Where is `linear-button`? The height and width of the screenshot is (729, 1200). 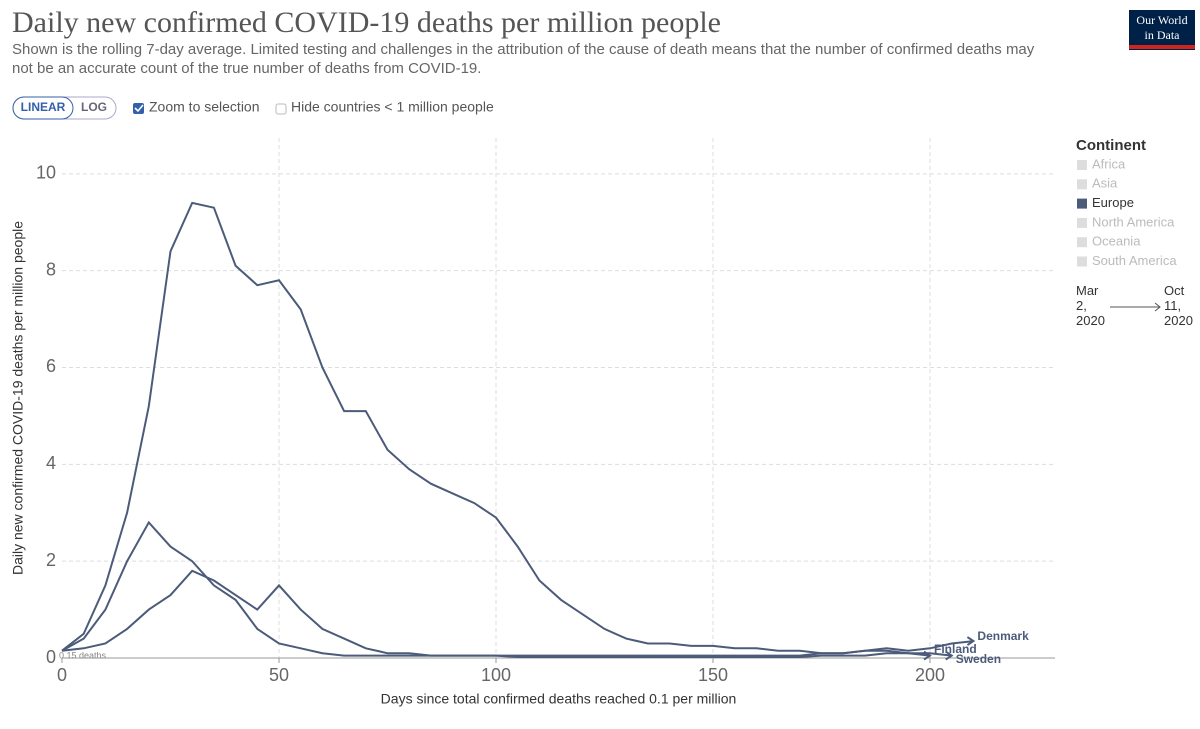 linear-button is located at coordinates (43, 108).